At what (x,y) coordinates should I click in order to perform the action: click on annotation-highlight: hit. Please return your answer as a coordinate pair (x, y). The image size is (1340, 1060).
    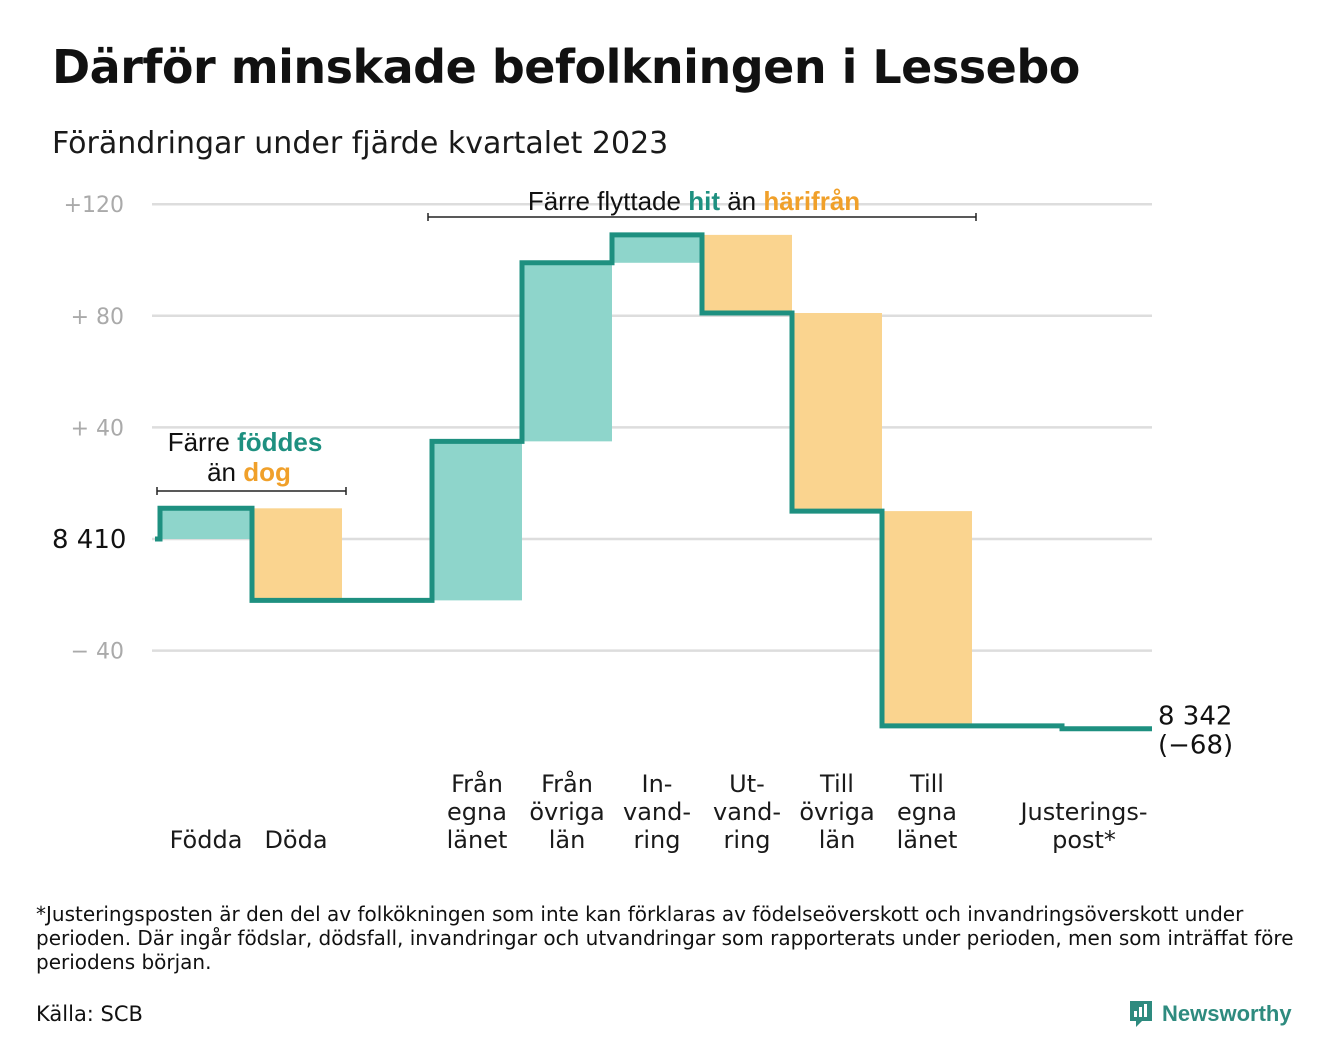
    Looking at the image, I should click on (704, 201).